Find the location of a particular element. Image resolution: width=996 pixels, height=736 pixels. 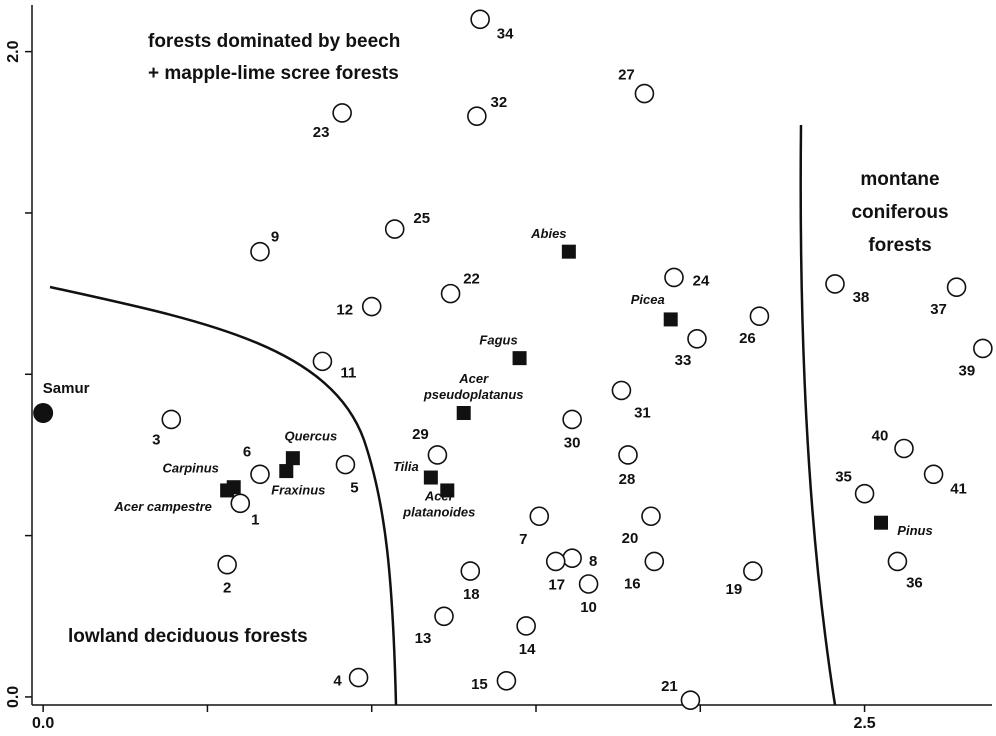

species-label: Quercus is located at coordinates (310, 436).